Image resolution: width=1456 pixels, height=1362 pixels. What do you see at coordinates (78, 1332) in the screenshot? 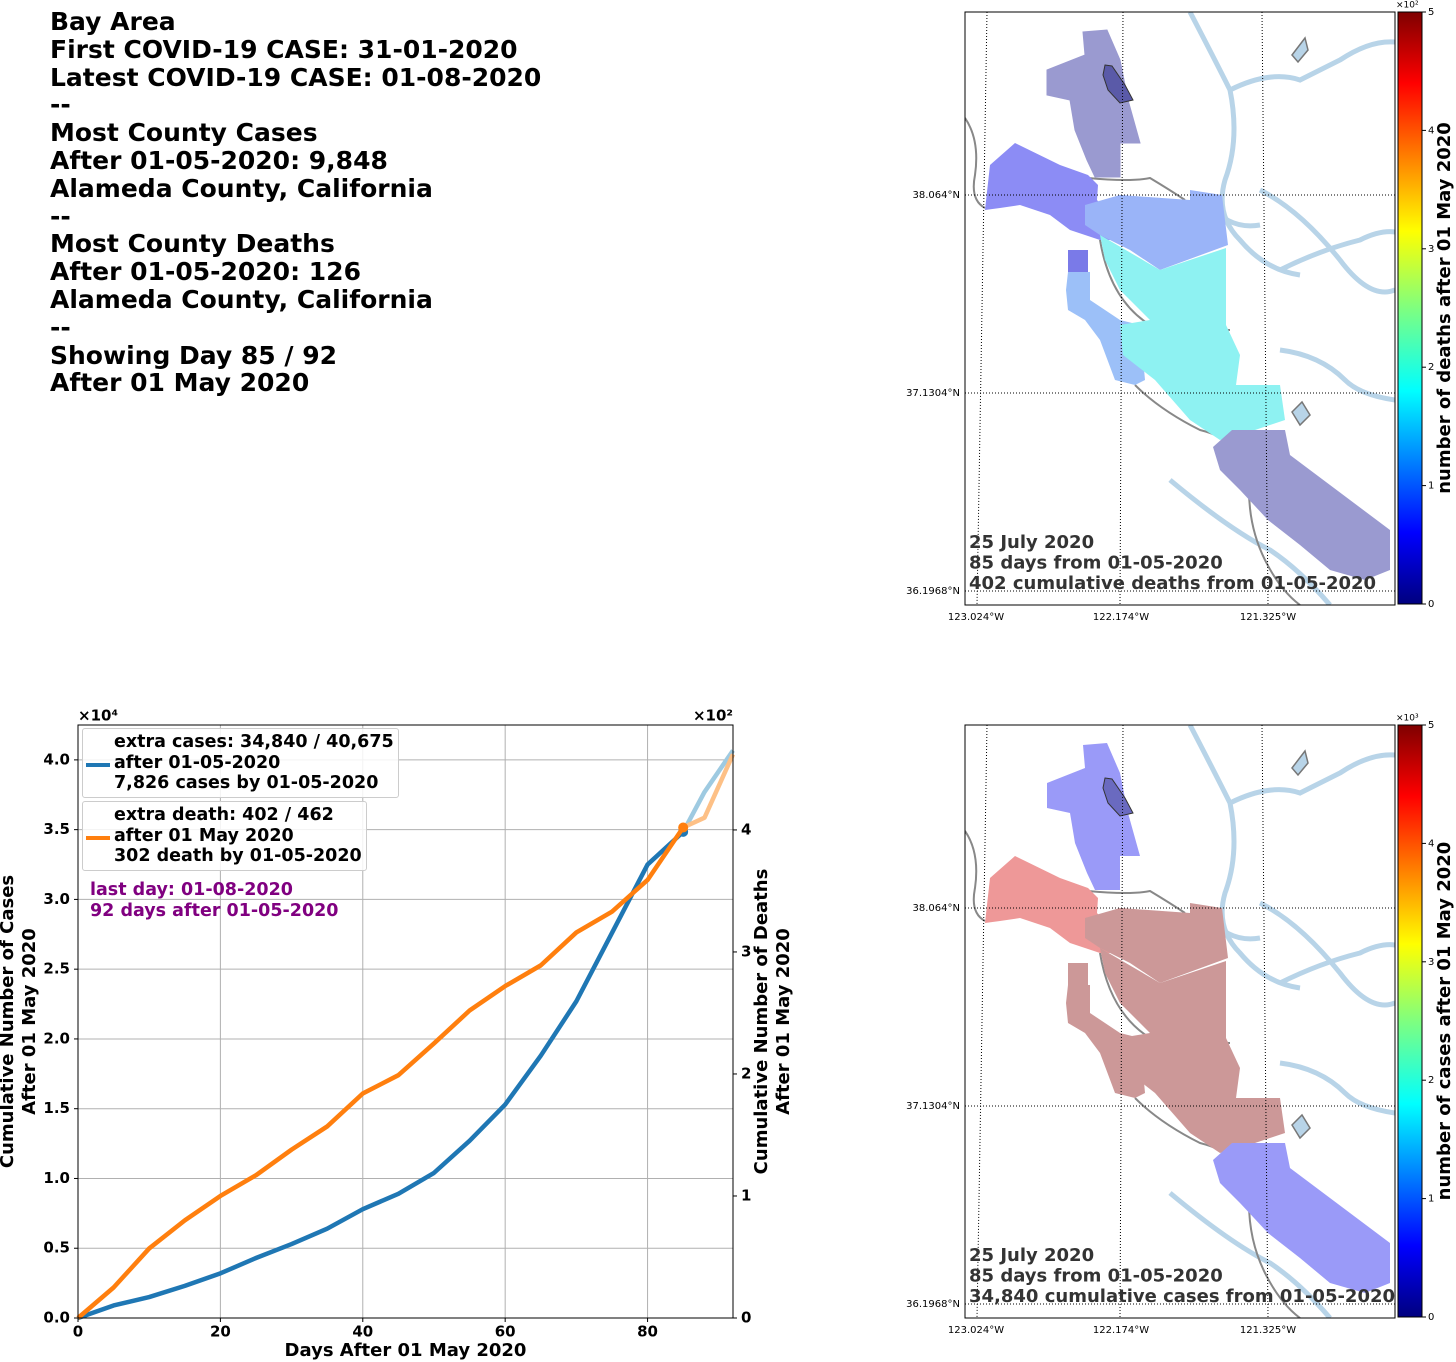
I see `x-tick-label: 0` at bounding box center [78, 1332].